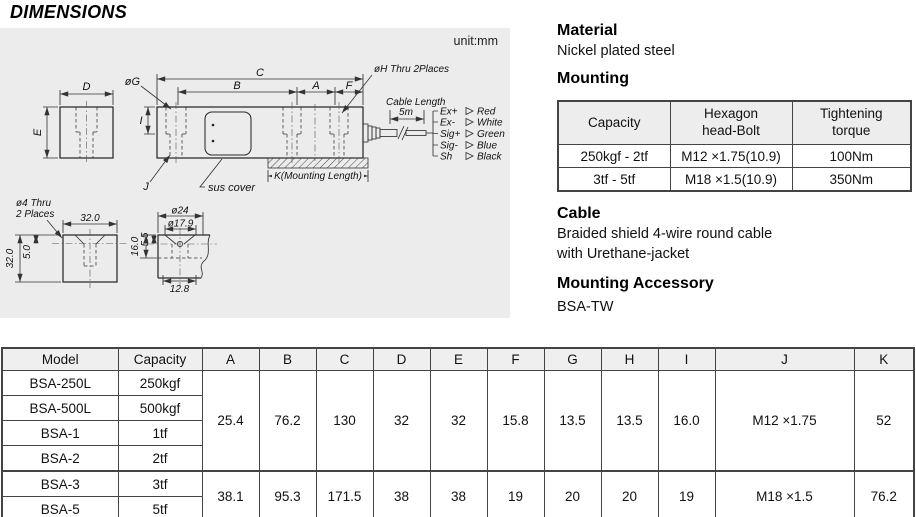 Image resolution: width=916 pixels, height=517 pixels. What do you see at coordinates (572, 493) in the screenshot?
I see `value-g: 20` at bounding box center [572, 493].